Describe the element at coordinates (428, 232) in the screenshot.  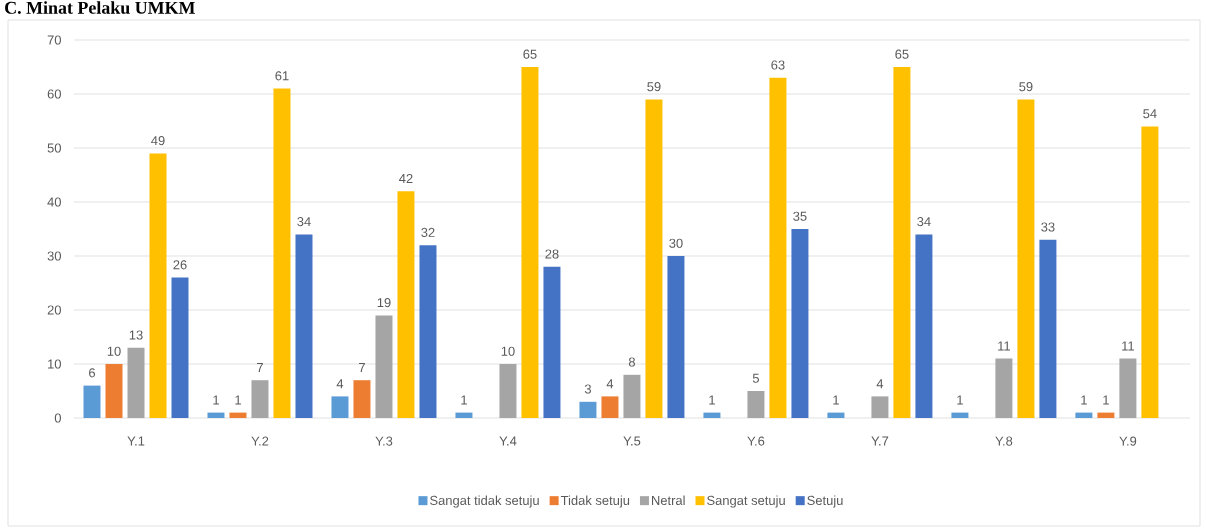
I see `data-label: 32` at that location.